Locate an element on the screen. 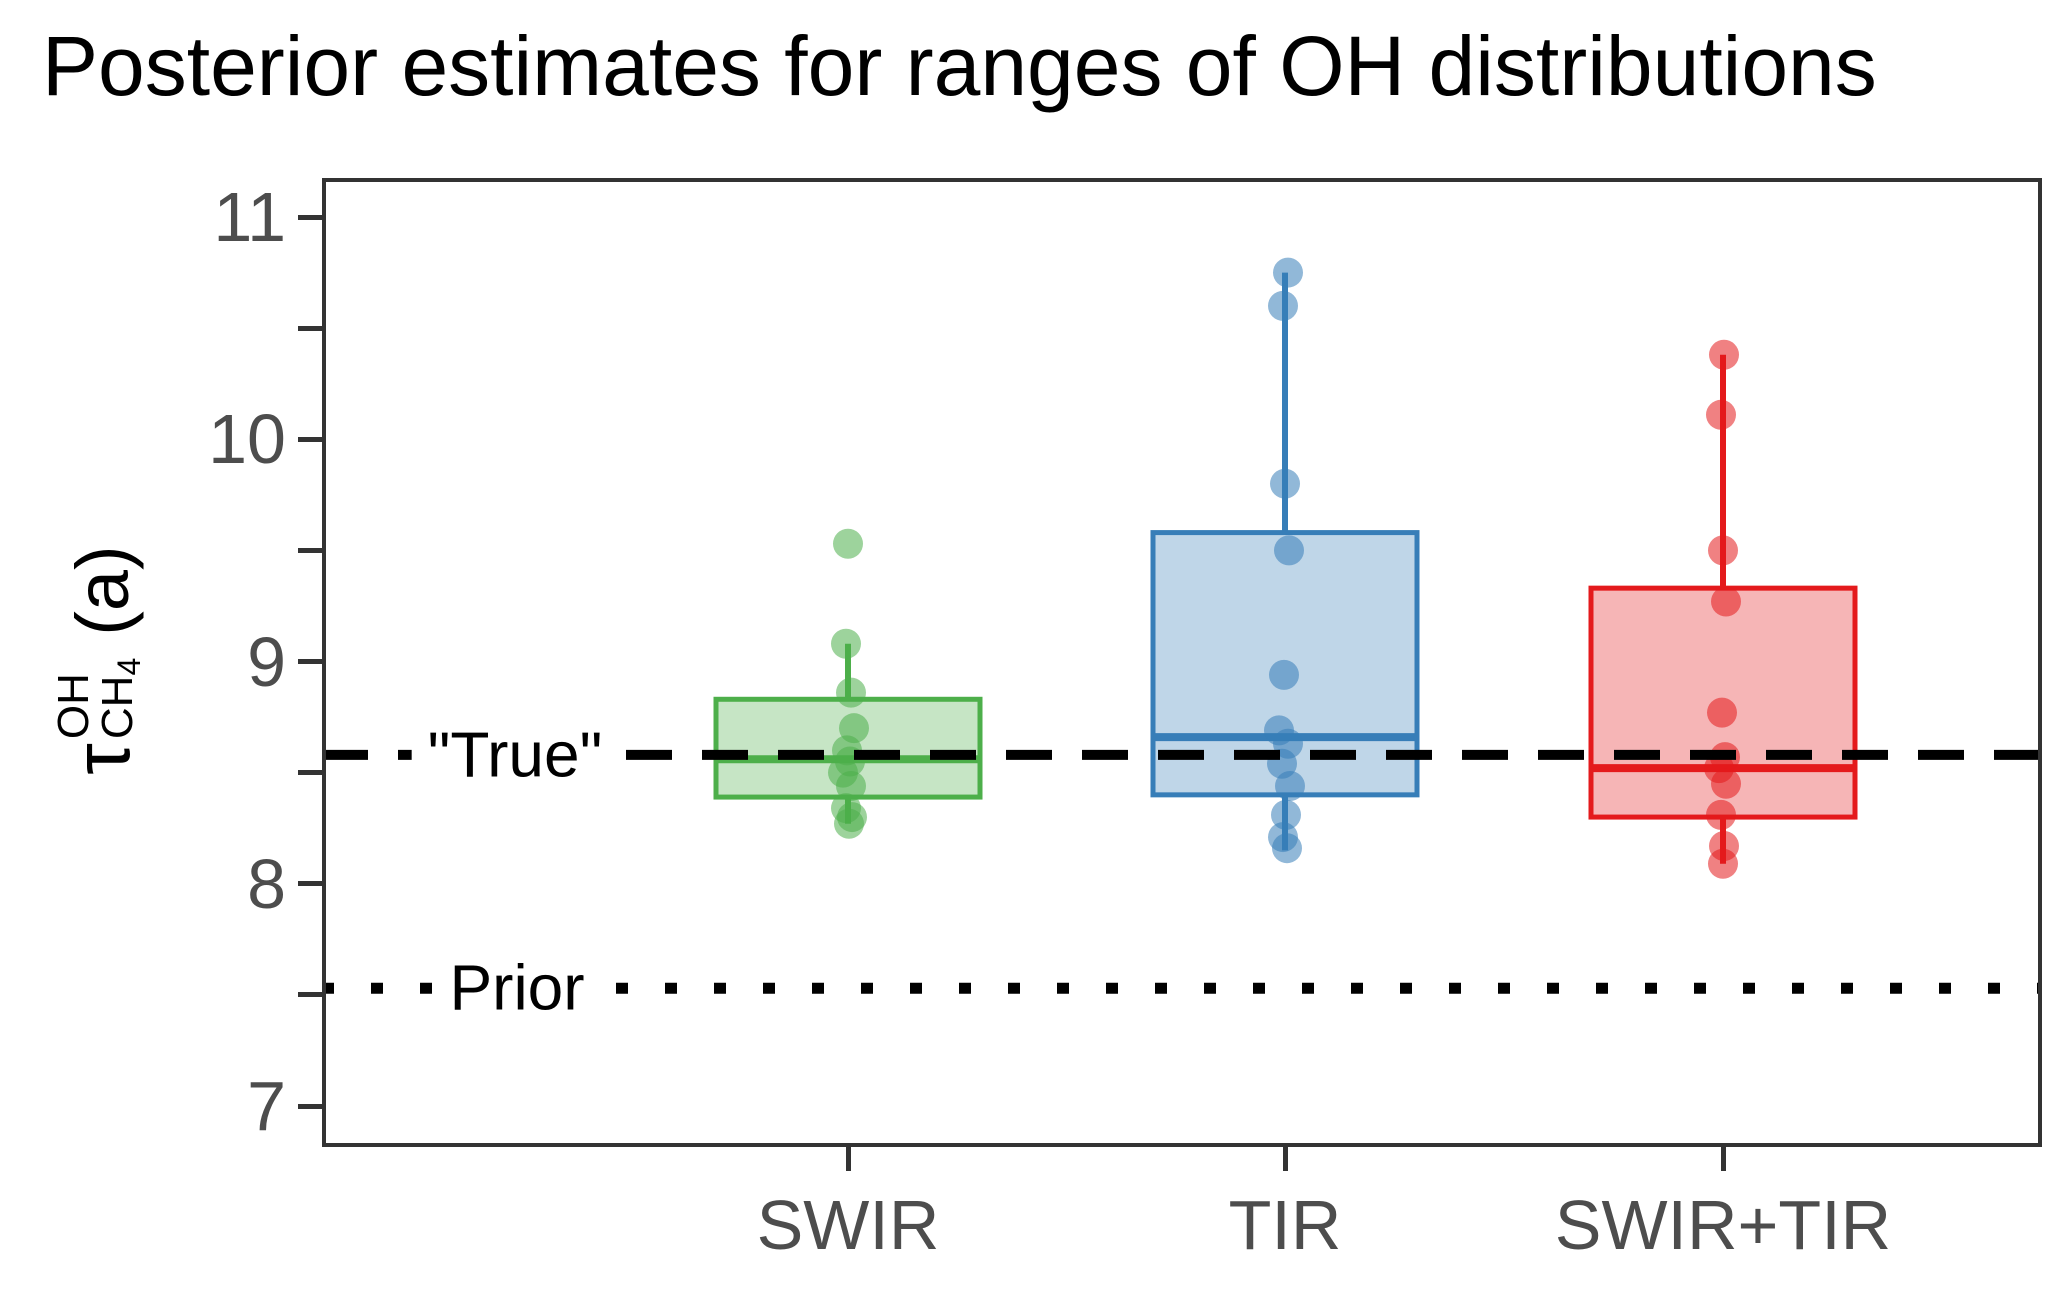 The width and height of the screenshot is (2067, 1296). y-tick-label: 7 is located at coordinates (266, 1106).